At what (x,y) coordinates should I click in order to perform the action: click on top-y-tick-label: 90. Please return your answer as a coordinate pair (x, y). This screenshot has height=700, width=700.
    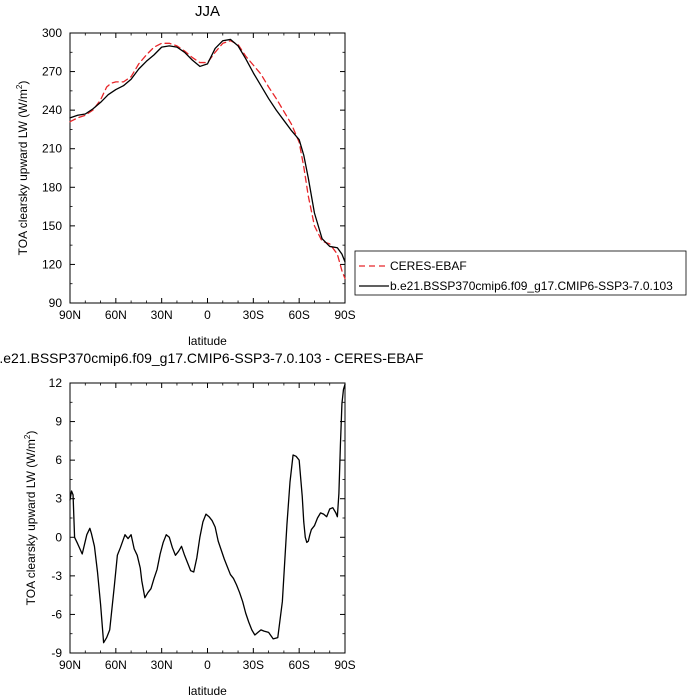
    Looking at the image, I should click on (56, 303).